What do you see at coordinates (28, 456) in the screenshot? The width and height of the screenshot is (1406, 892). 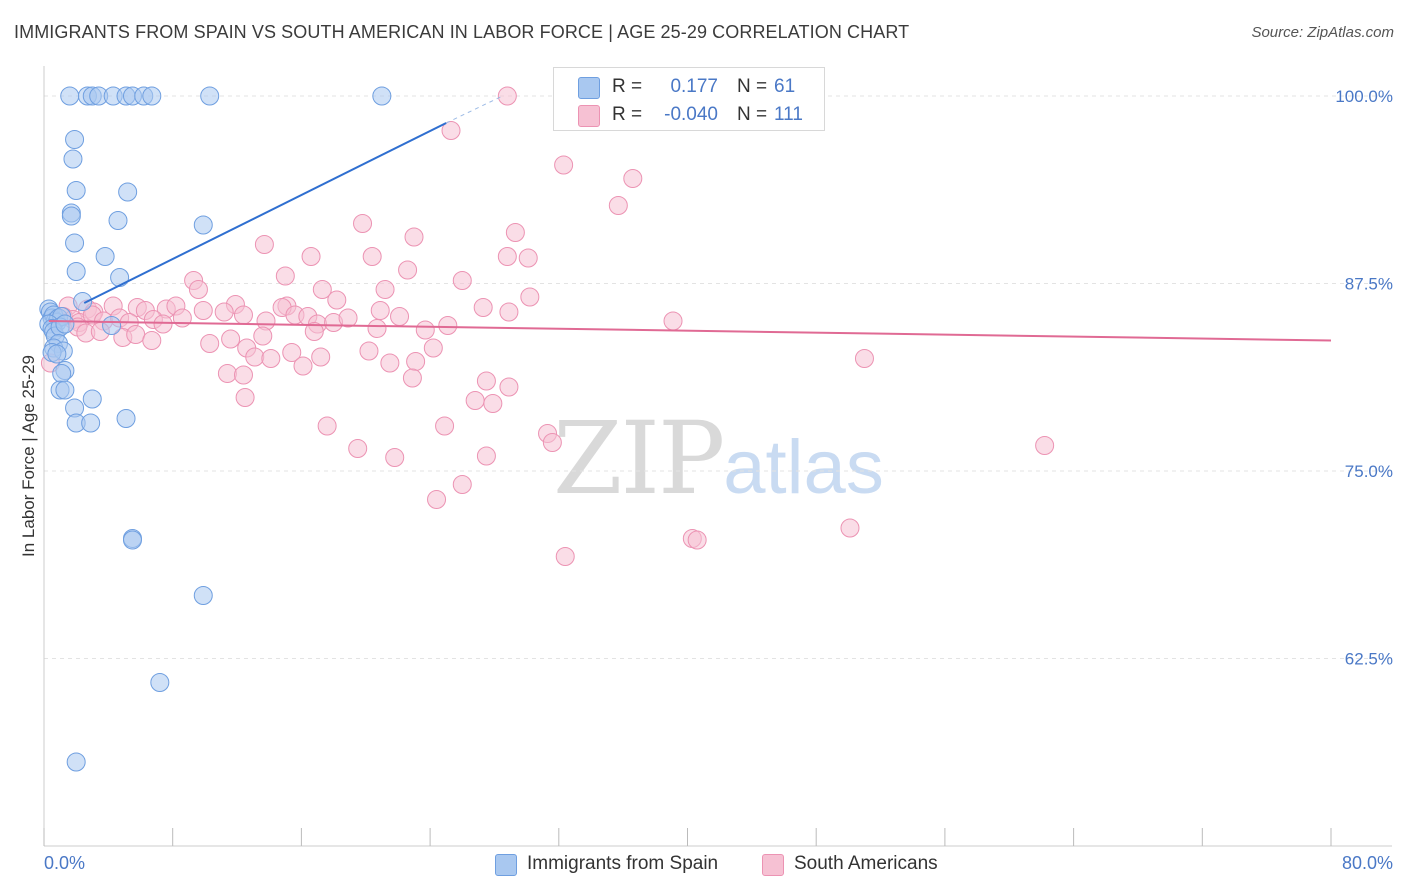 I see `y-axis-title: In Labor Force | Age 25-29` at bounding box center [28, 456].